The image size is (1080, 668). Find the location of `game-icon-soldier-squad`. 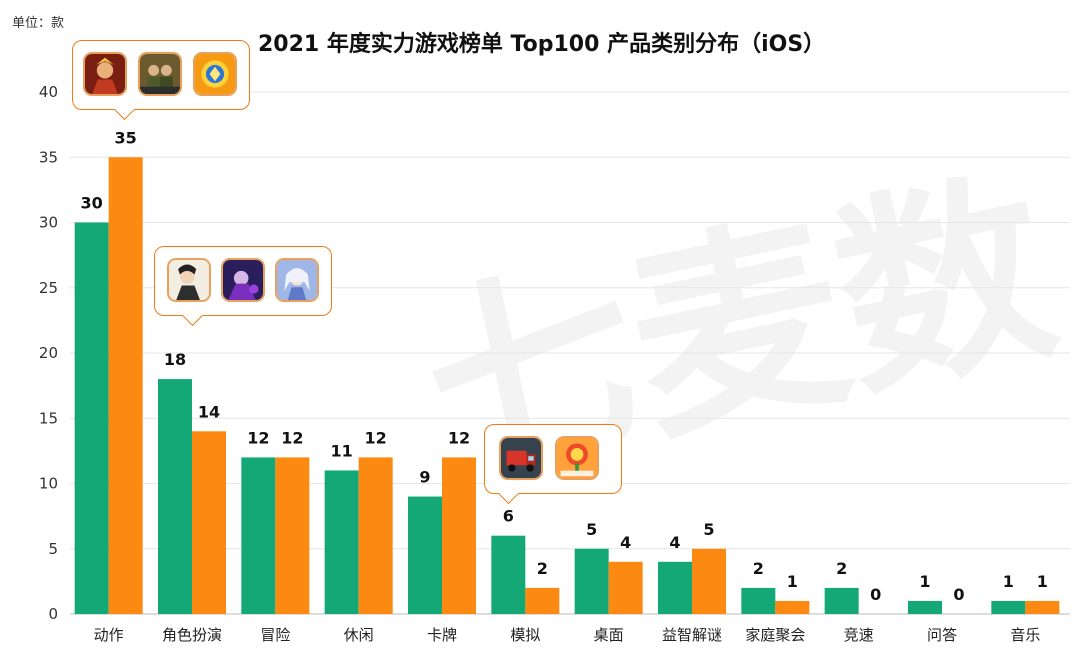

game-icon-soldier-squad is located at coordinates (160, 74).